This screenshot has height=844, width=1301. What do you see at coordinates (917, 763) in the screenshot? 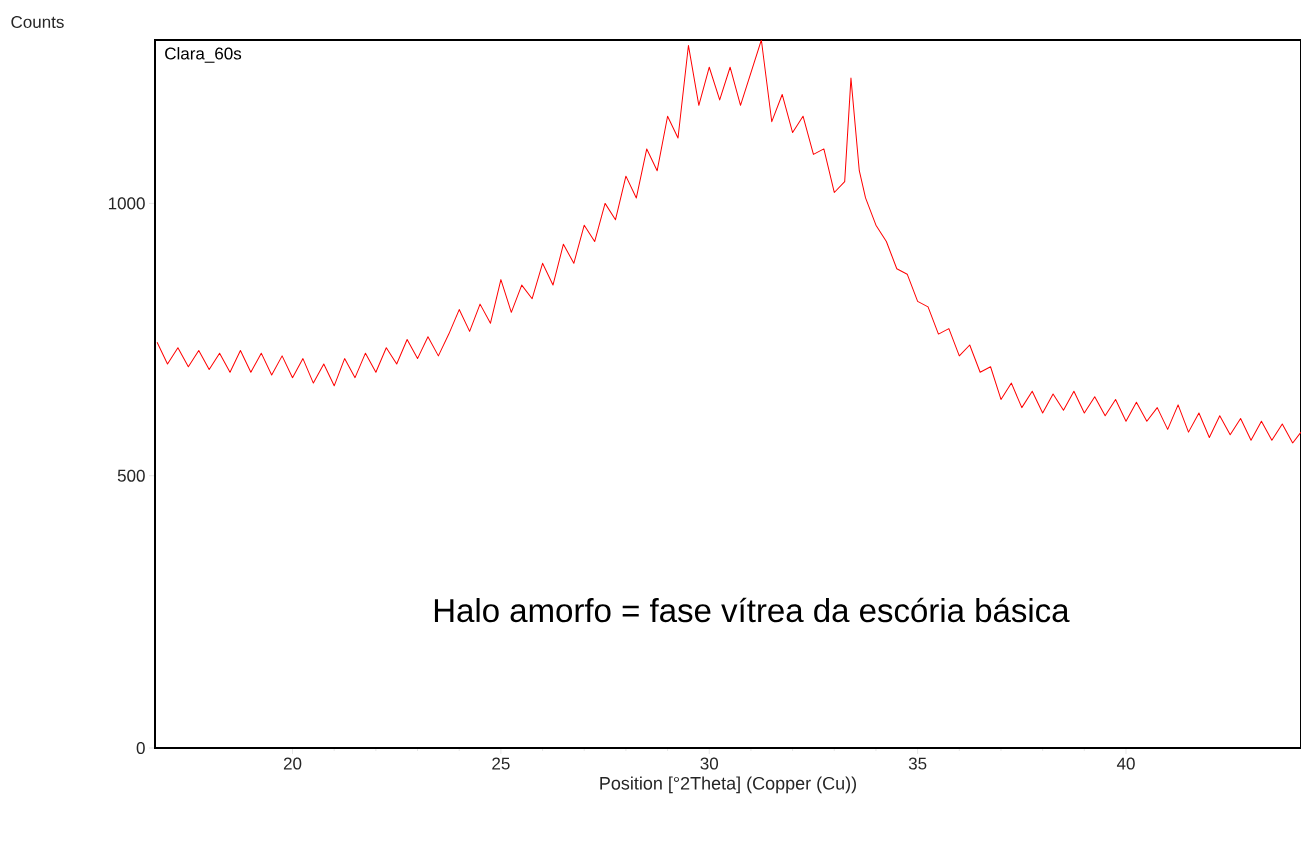
I see `x-tick-label: 35` at bounding box center [917, 763].